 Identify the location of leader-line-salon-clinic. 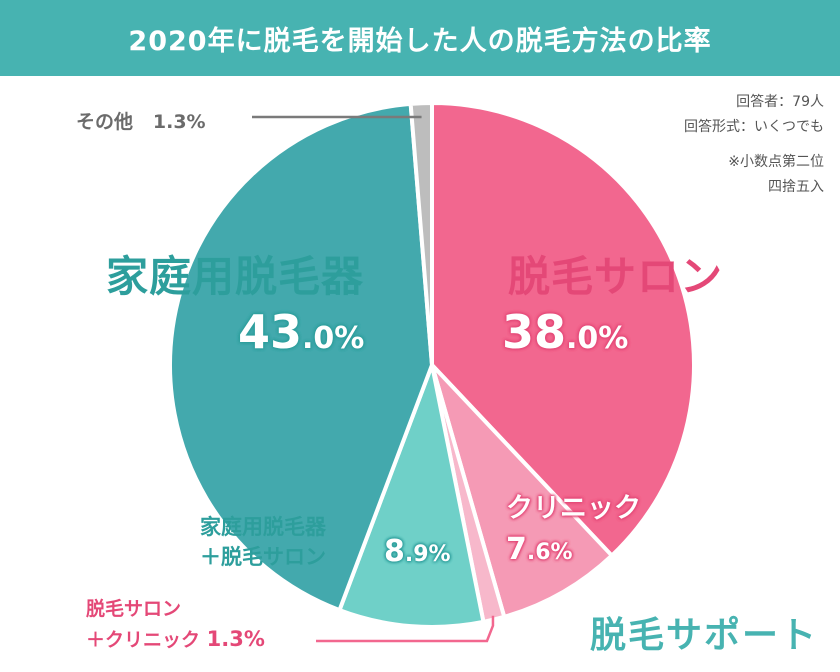
(405, 629).